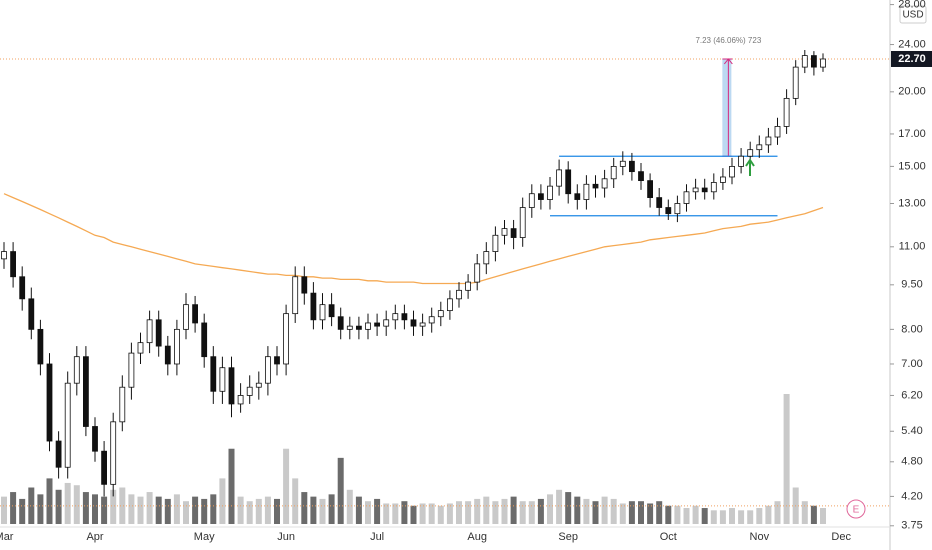 The image size is (932, 550). What do you see at coordinates (377, 537) in the screenshot?
I see `x-tick-label: Jul` at bounding box center [377, 537].